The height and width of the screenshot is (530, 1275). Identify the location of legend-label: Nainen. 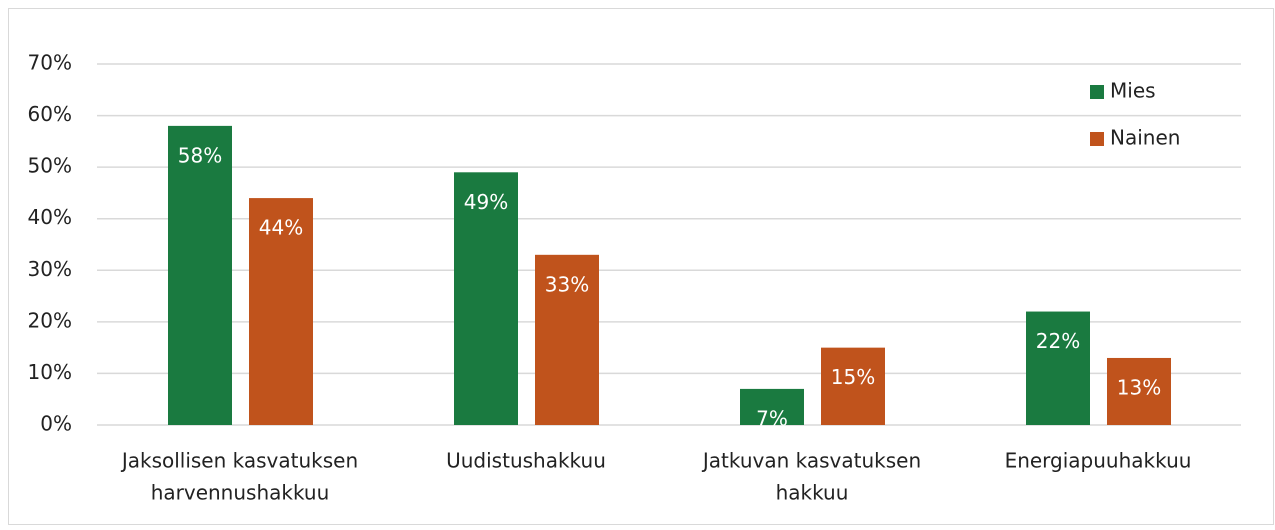
(1145, 138).